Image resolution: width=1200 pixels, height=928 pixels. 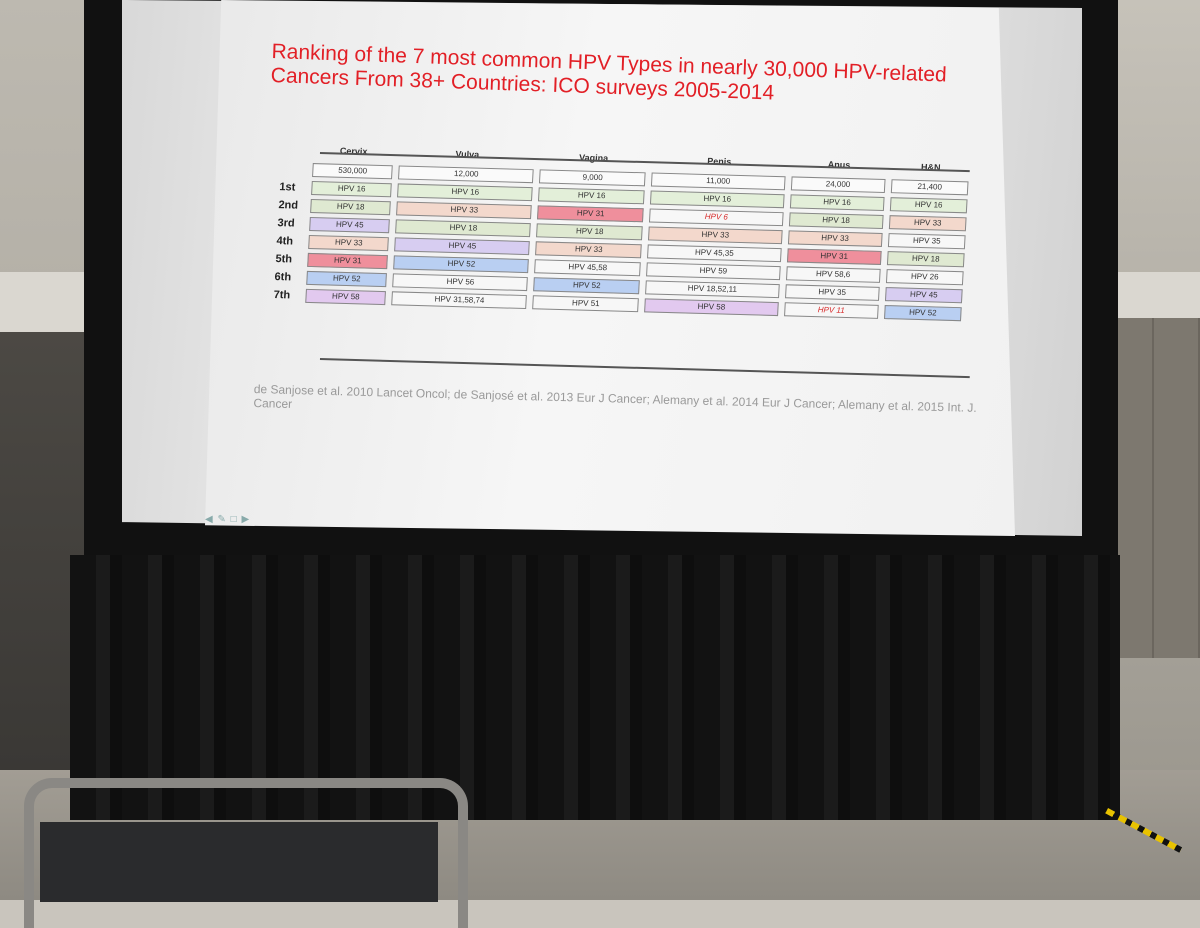 I want to click on hpv-type-cell: HPV 59, so click(x=713, y=271).